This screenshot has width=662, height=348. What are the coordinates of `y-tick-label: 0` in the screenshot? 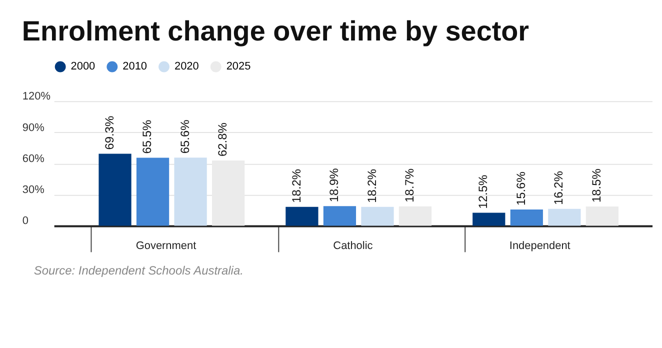 It's located at (25, 221).